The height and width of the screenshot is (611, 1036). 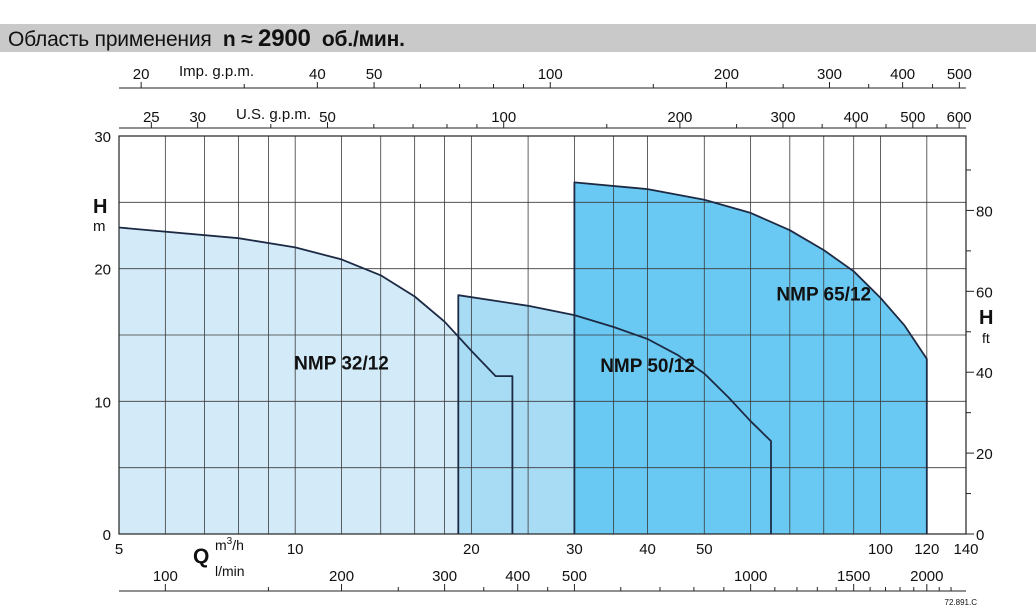 I want to click on bottom-axis-tick-label: 5, so click(x=119, y=549).